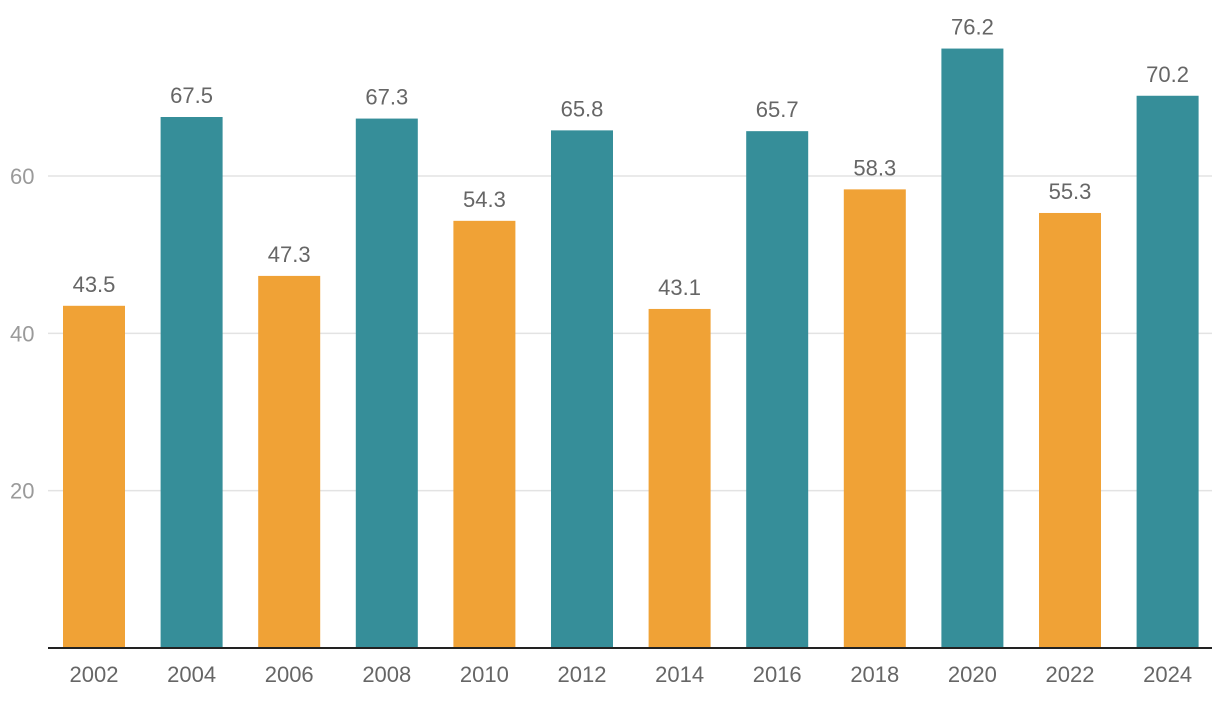  What do you see at coordinates (94, 476) in the screenshot?
I see `bar-2002` at bounding box center [94, 476].